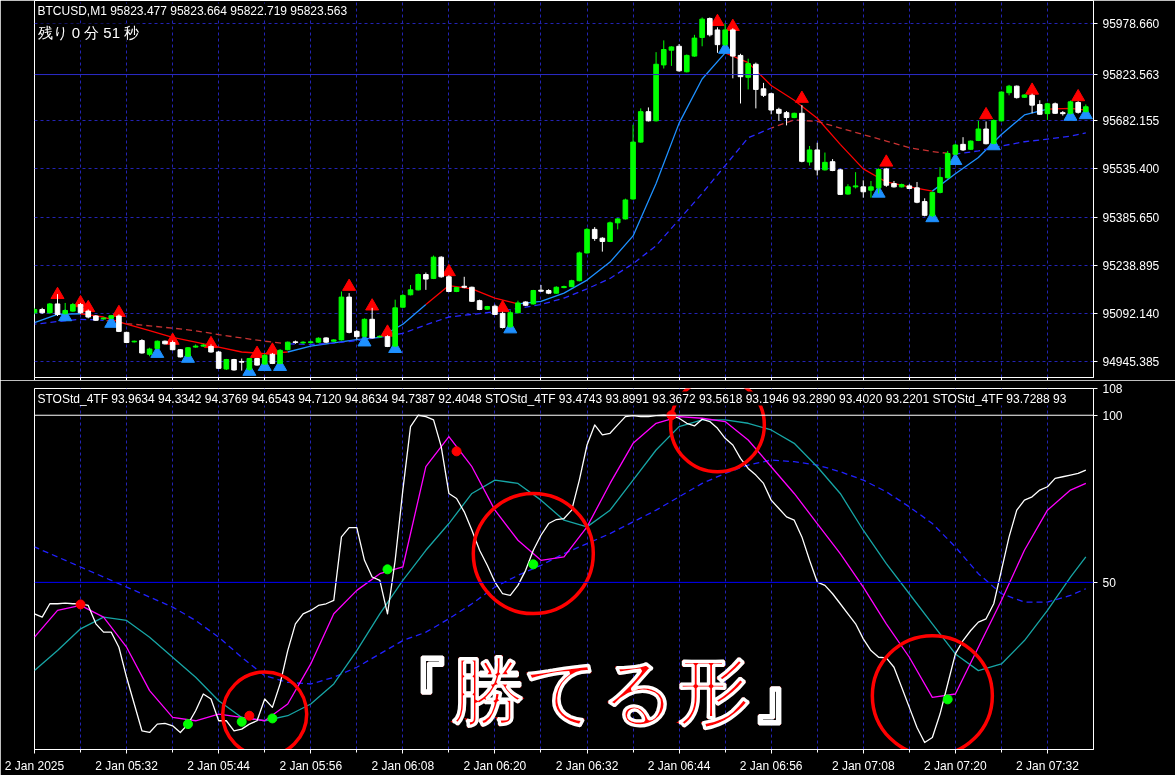  What do you see at coordinates (219, 765) in the screenshot?
I see `x-tick-label: 2 Jan 05:44` at bounding box center [219, 765].